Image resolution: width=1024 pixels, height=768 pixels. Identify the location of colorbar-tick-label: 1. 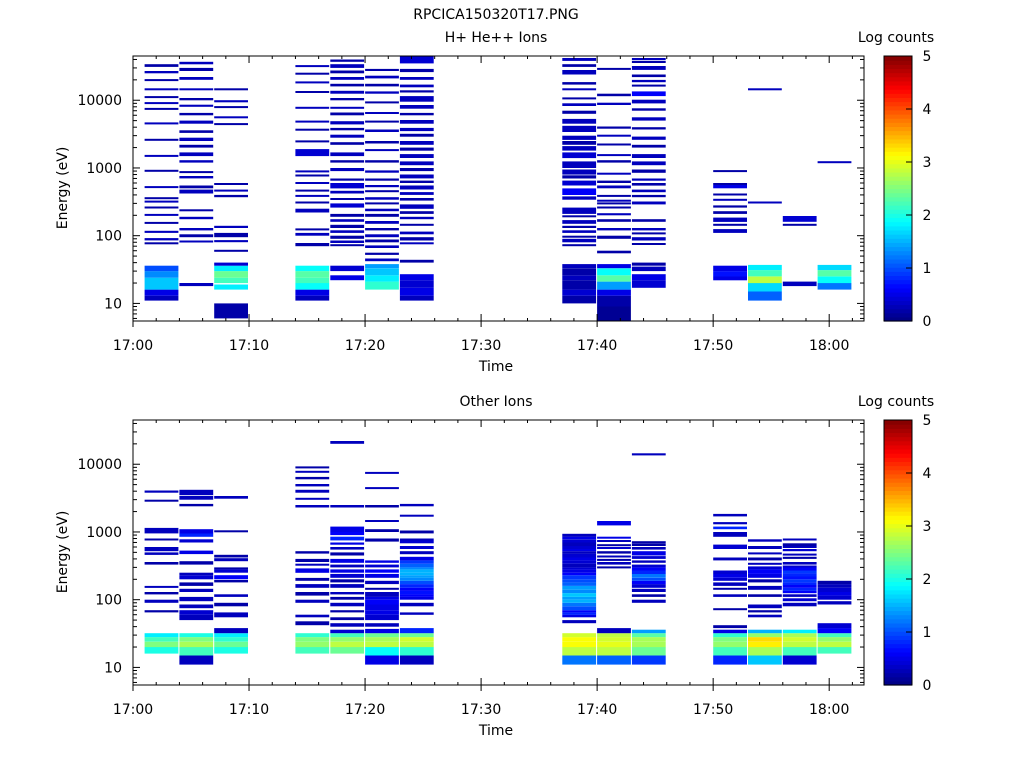
(927, 633).